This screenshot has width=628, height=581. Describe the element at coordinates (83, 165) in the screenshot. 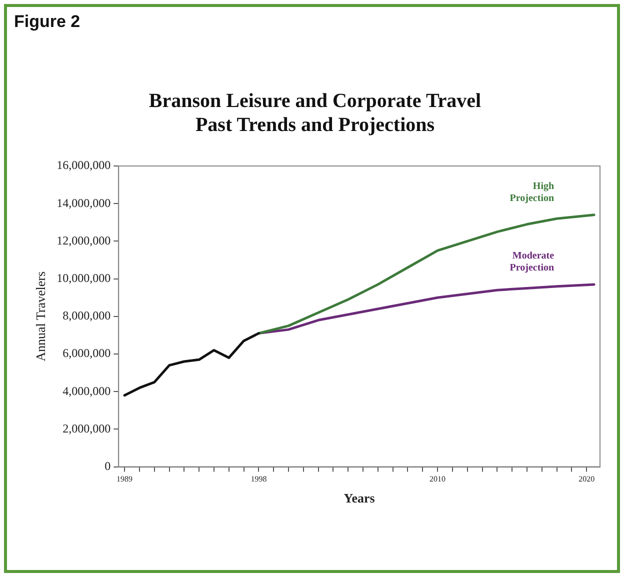

I see `y-tick-label: 16,000,000` at that location.